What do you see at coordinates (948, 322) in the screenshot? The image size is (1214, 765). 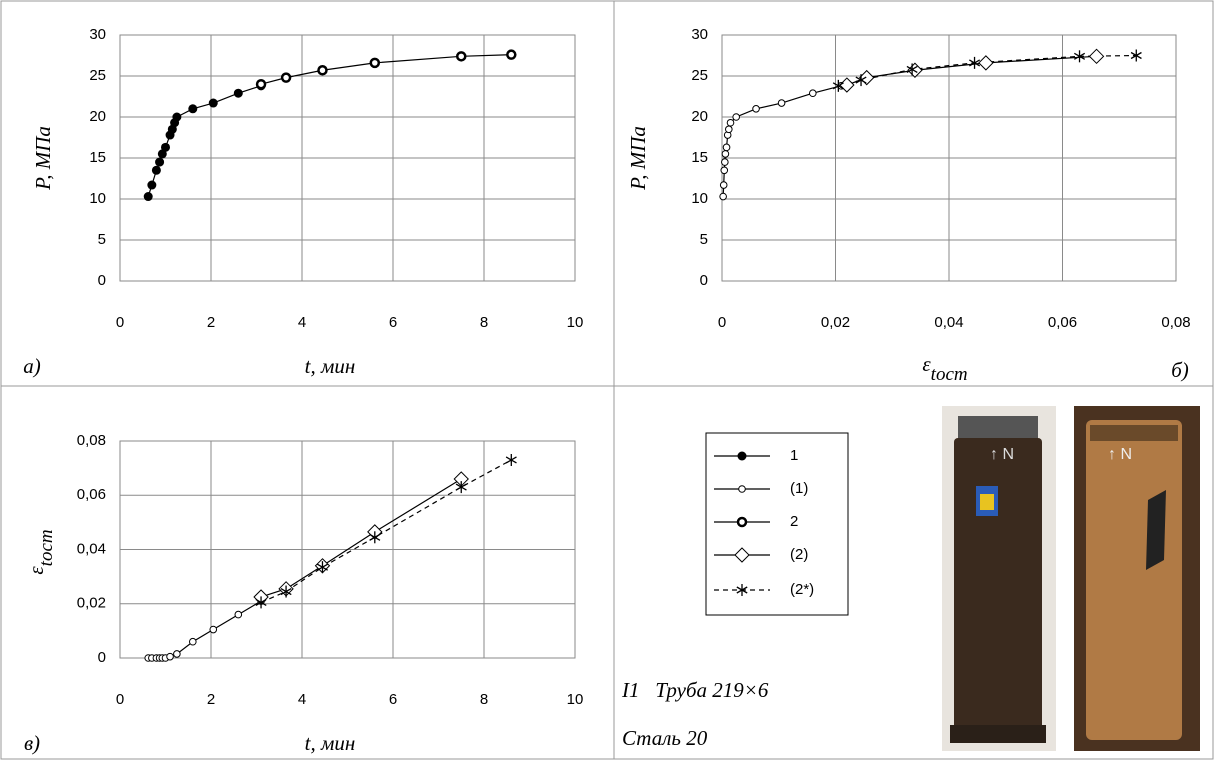 I see `x-tick-label: 0,04` at bounding box center [948, 322].